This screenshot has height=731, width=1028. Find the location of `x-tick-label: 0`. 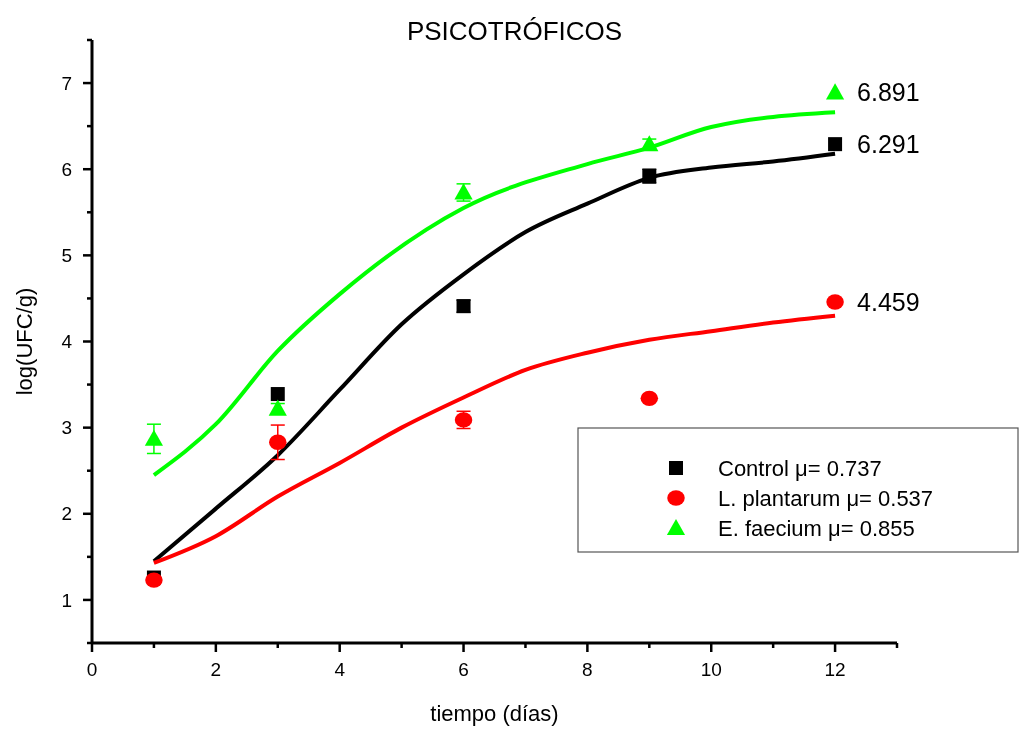

x-tick-label: 0 is located at coordinates (92, 669).